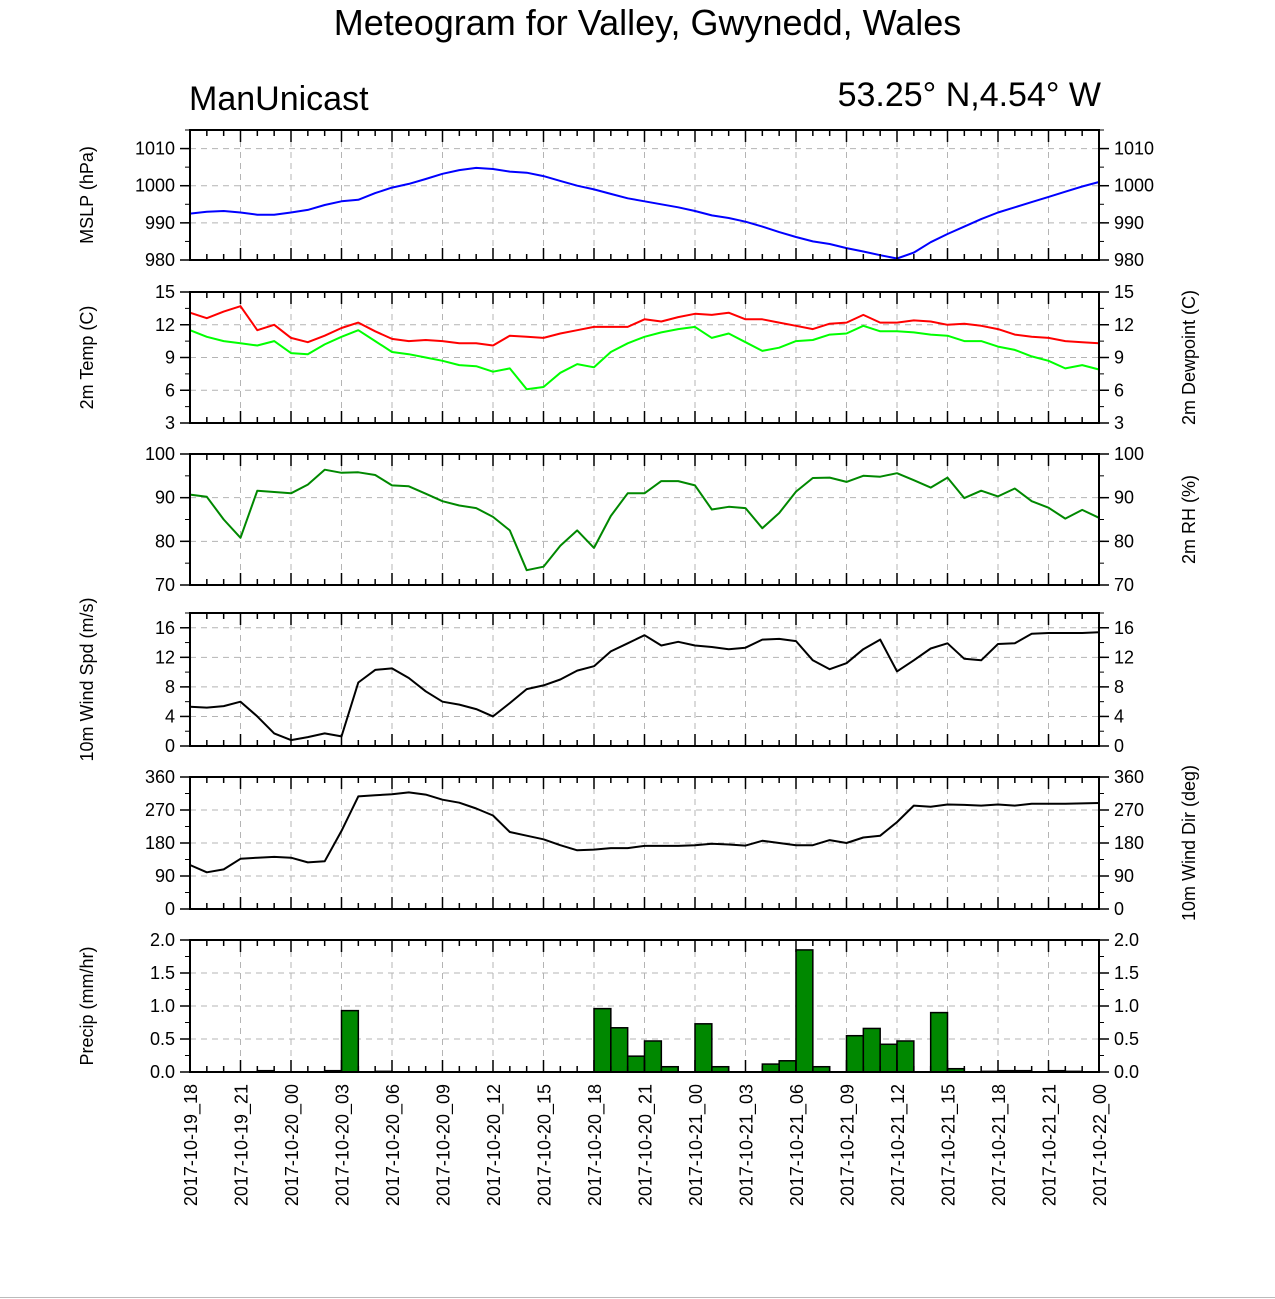 This screenshot has height=1299, width=1275. I want to click on y-axis-label-right: 2m Dewpoint (C), so click(1189, 357).